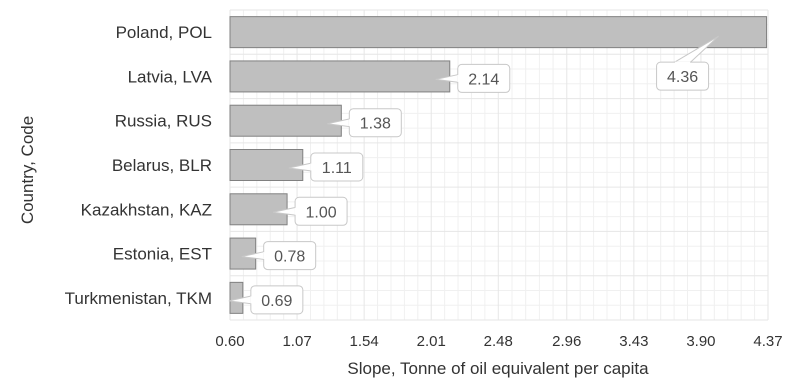  What do you see at coordinates (700, 341) in the screenshot?
I see `x-tick-label: 3.90` at bounding box center [700, 341].